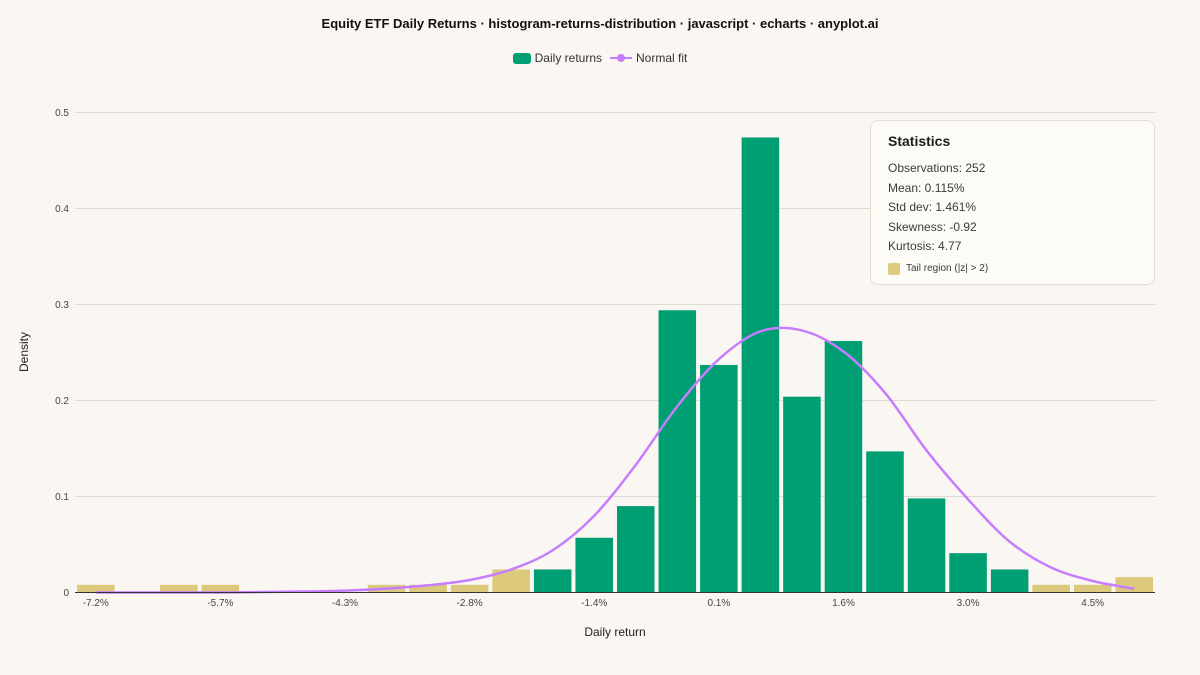 The height and width of the screenshot is (675, 1200). I want to click on stat-skewness: Skewness: -0.92, so click(932, 226).